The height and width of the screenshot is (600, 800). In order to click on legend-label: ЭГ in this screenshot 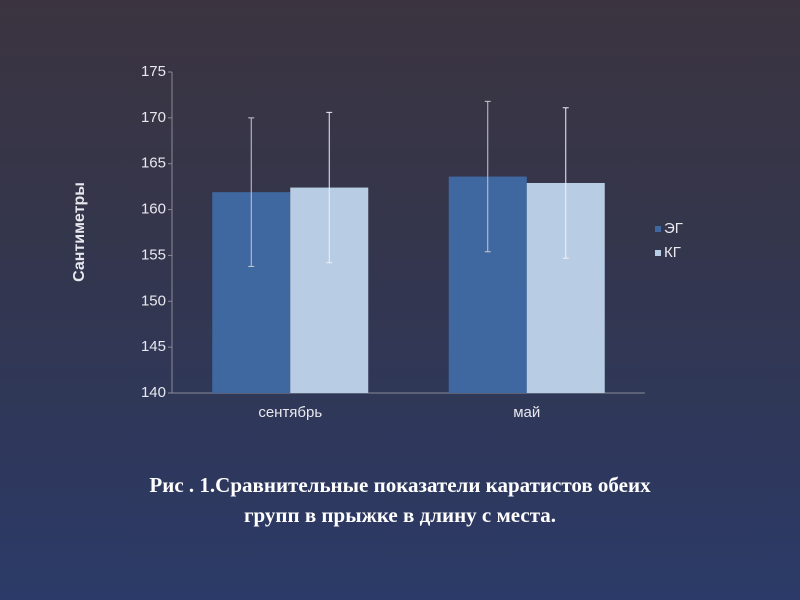, I will do `click(673, 228)`.